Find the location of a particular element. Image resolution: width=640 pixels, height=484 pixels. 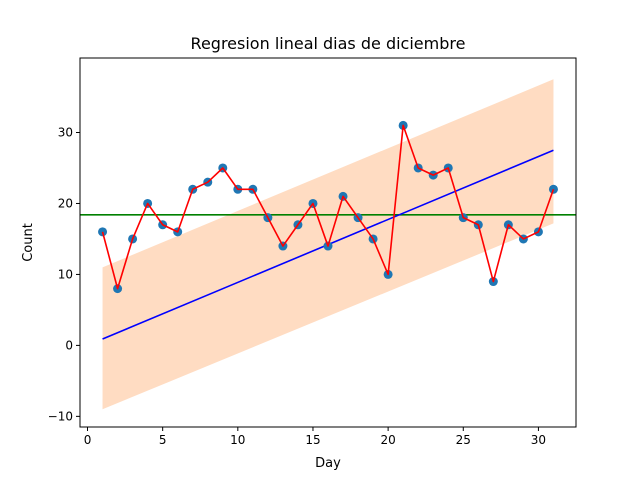

y-axis-ticks: −10 0 10 20 30 is located at coordinates (64, 274).